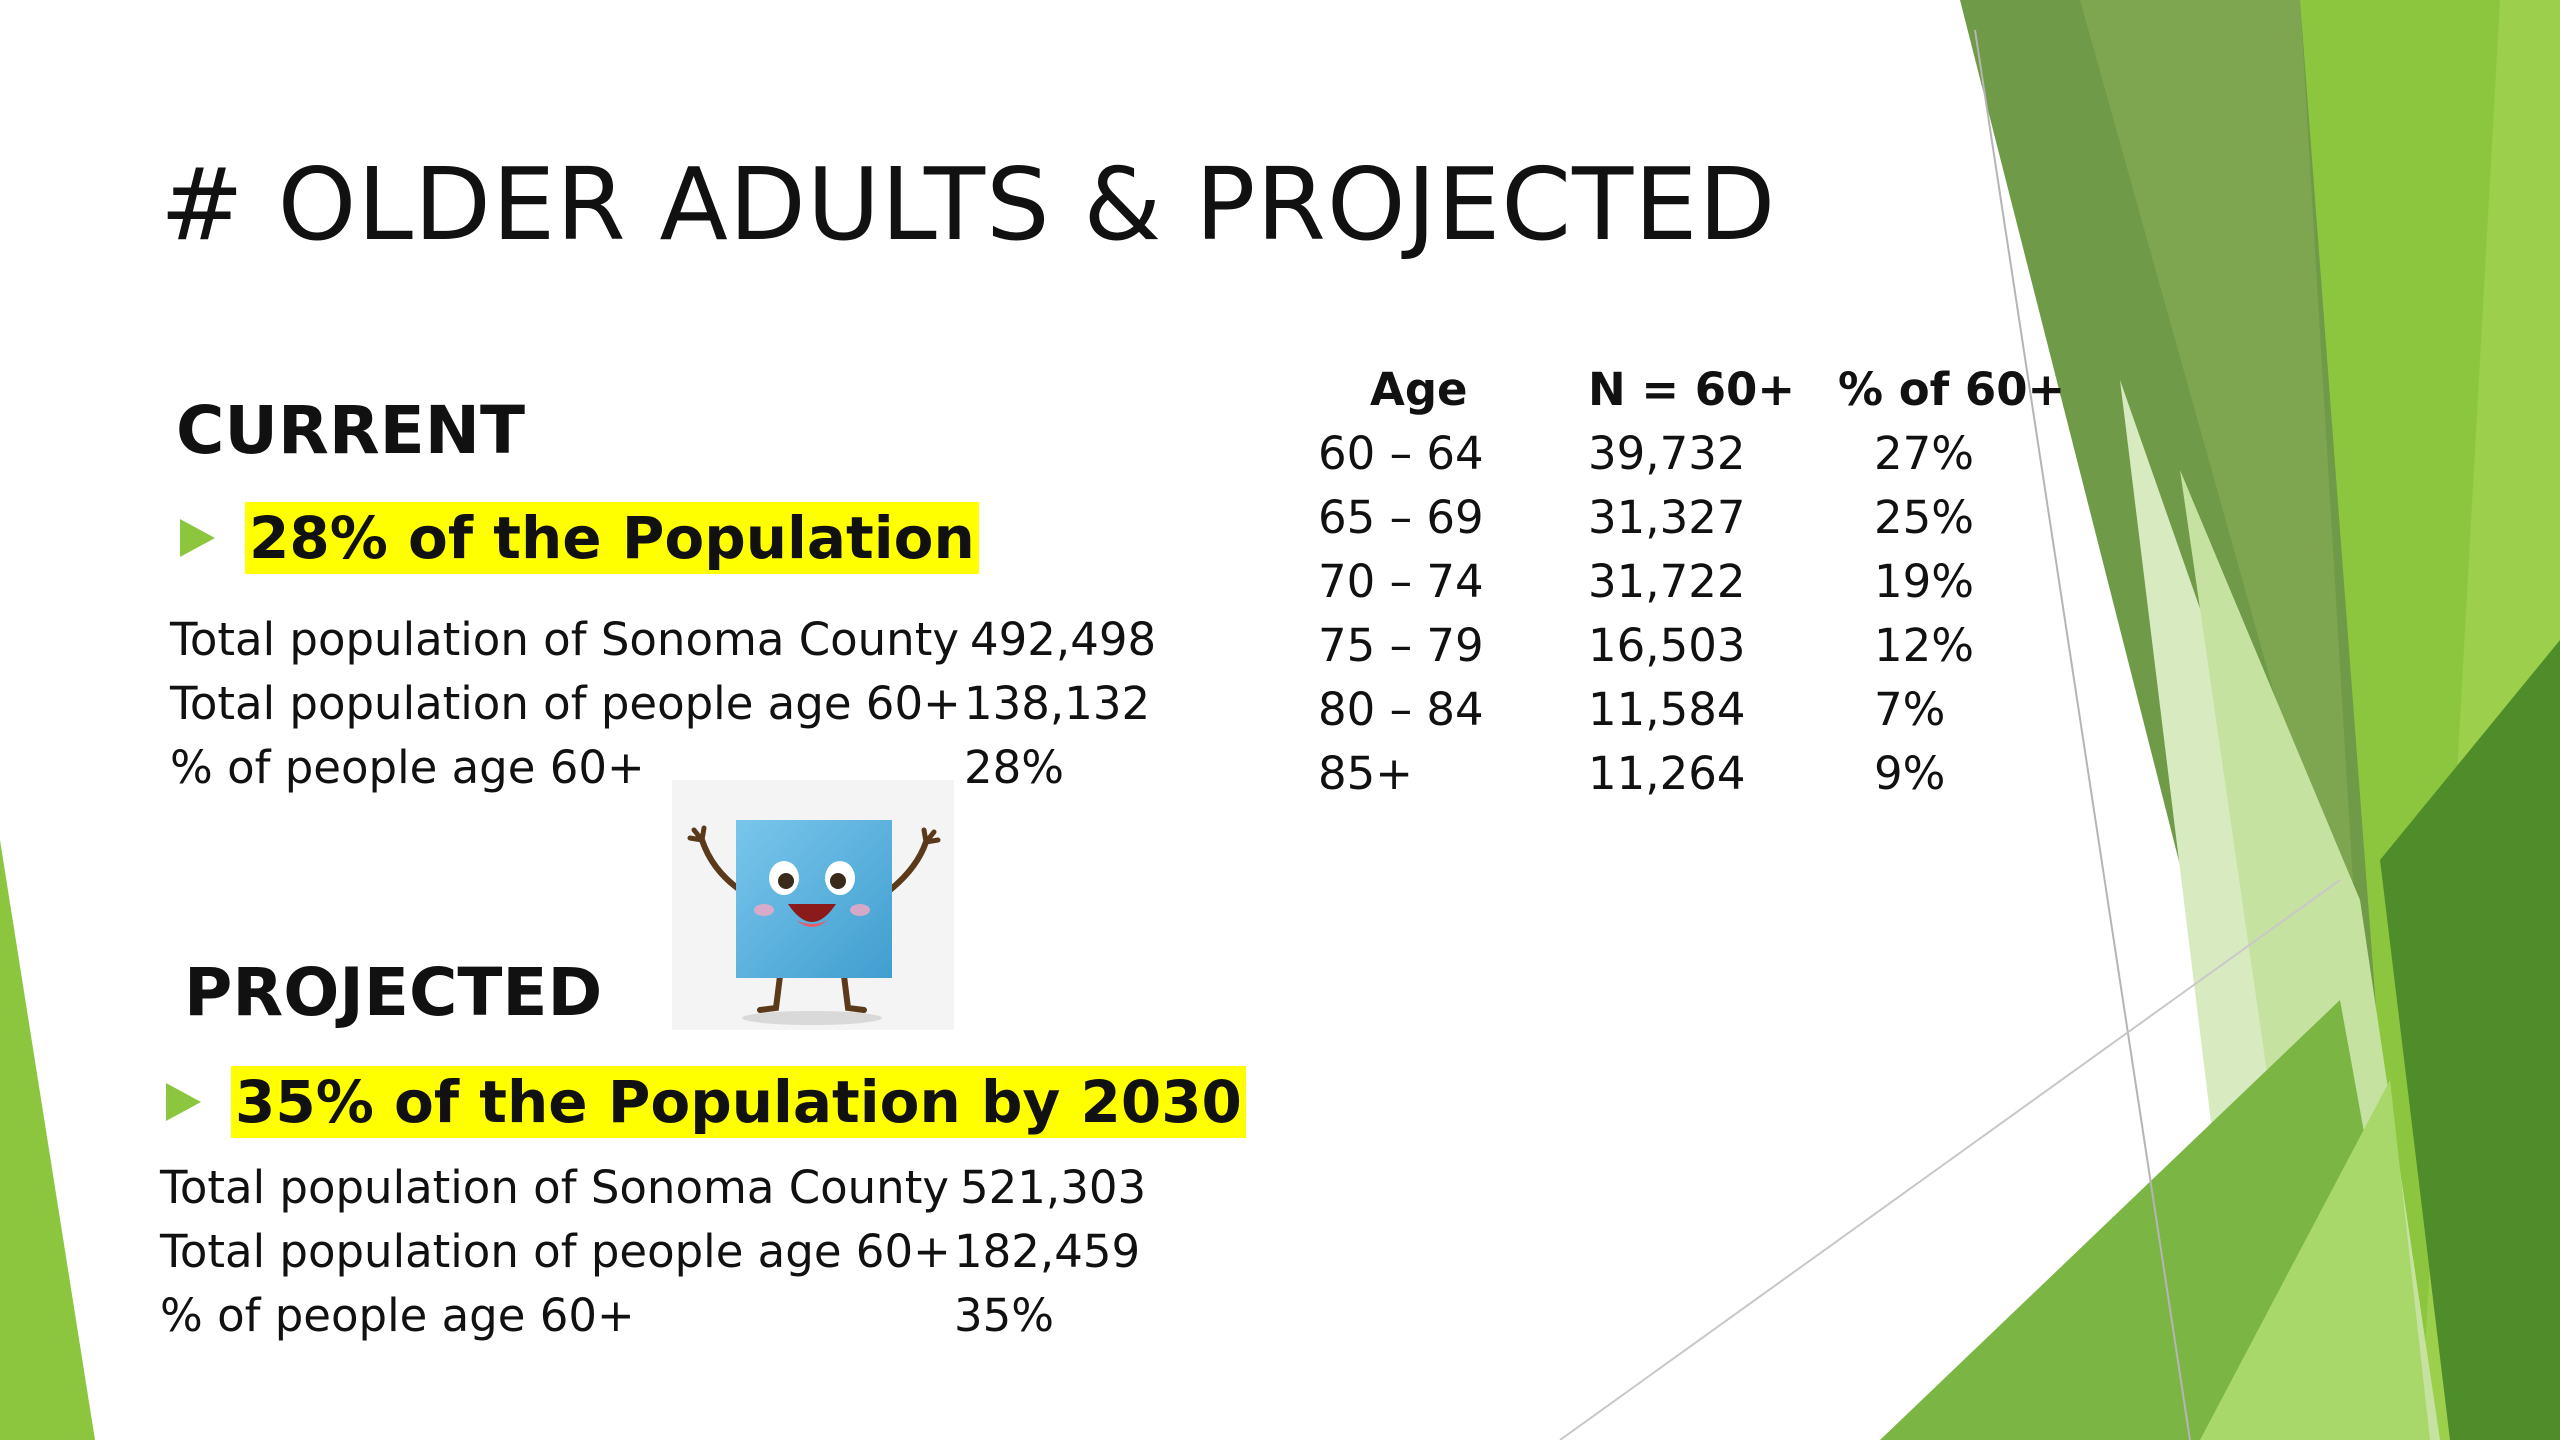 This screenshot has width=2560, height=1440. What do you see at coordinates (1057, 703) in the screenshot?
I see `stat-value: 138,132` at bounding box center [1057, 703].